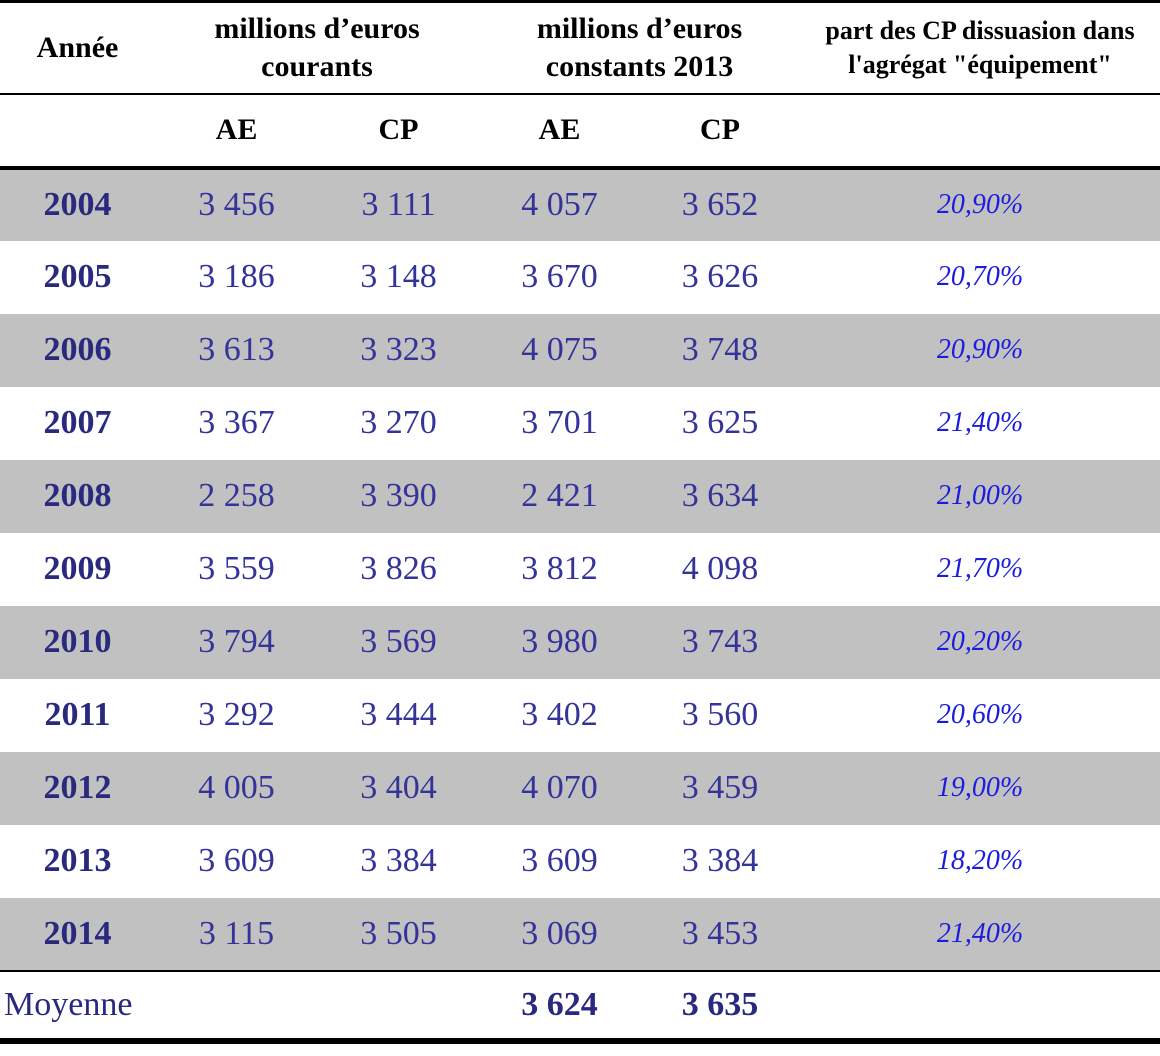 The image size is (1160, 1056). Describe the element at coordinates (720, 860) in the screenshot. I see `cp-constants-cell: 3 384` at that location.